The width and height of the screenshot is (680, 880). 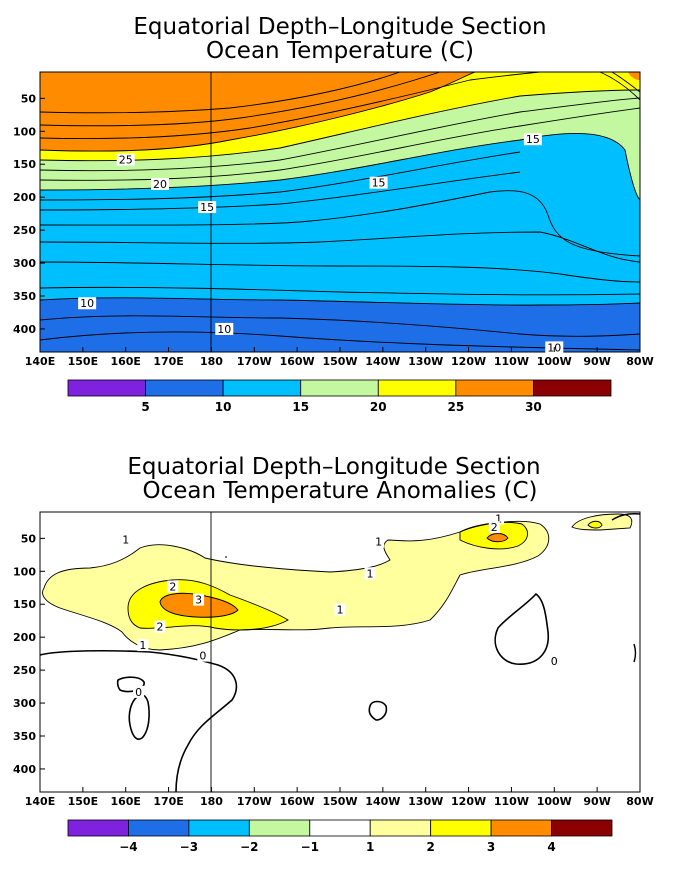 What do you see at coordinates (29, 538) in the screenshot?
I see `y-tick-label: 50` at bounding box center [29, 538].